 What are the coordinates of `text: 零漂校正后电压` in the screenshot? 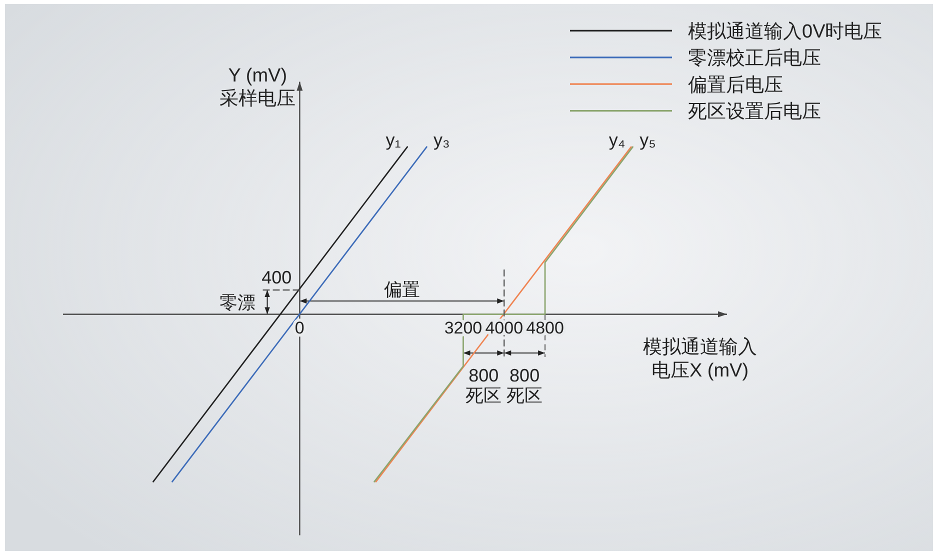 It's located at (754, 59).